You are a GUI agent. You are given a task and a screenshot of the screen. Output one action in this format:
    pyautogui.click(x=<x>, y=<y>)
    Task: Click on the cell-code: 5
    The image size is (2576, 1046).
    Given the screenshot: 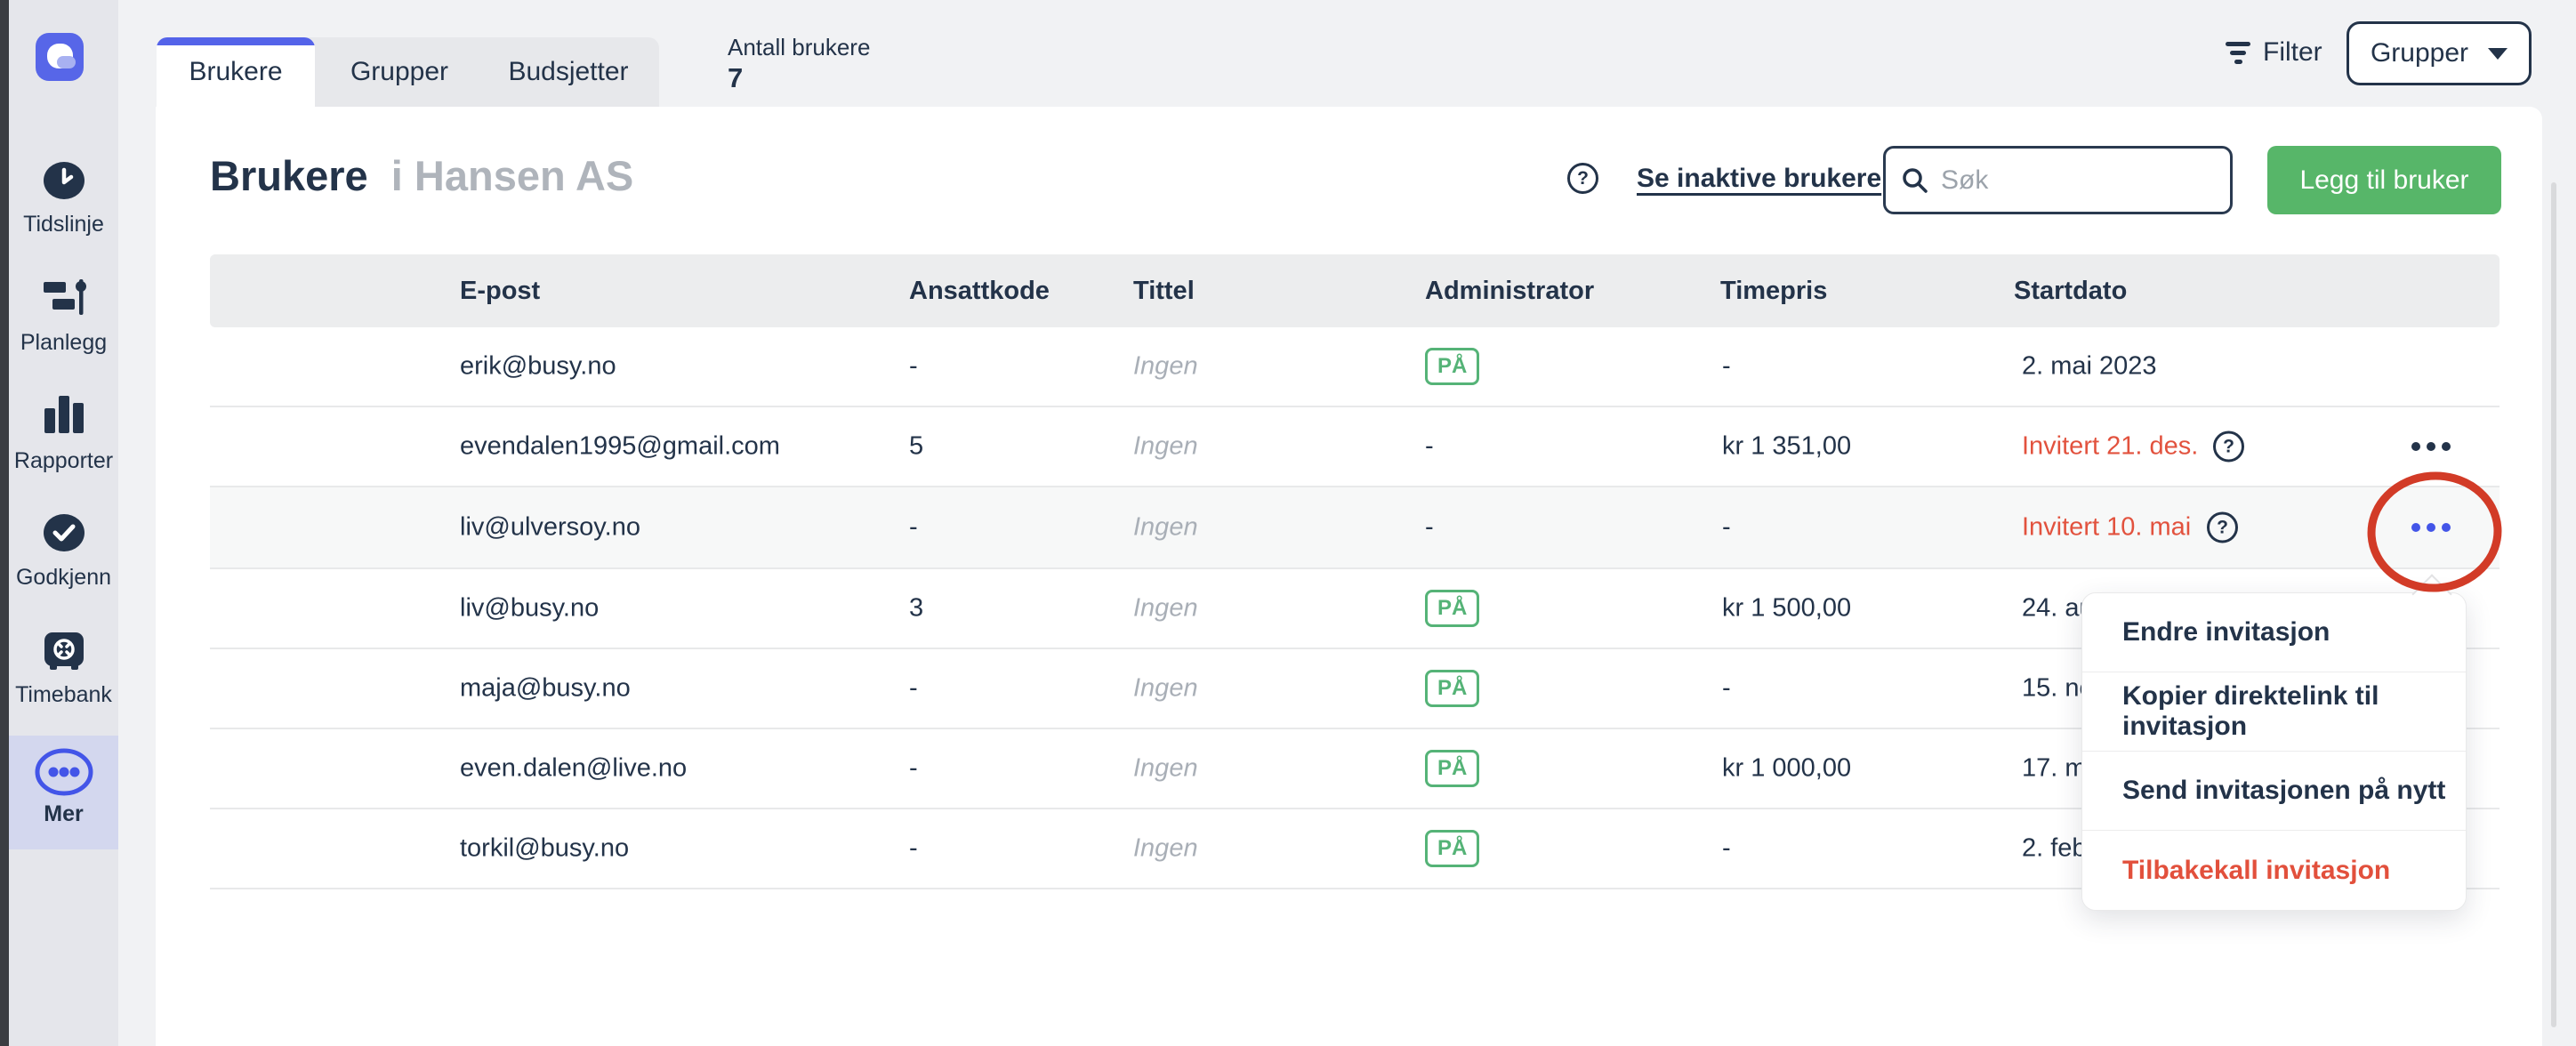 What is the action you would take?
    pyautogui.click(x=916, y=446)
    